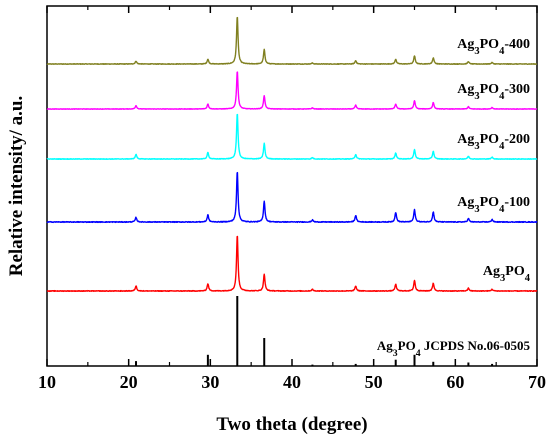 The image size is (550, 440). I want to click on series-label: Ag3PO4-300, so click(493, 92).